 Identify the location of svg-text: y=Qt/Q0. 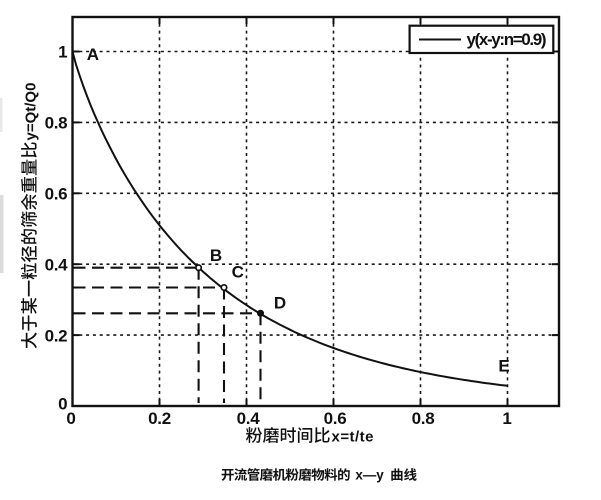
(31, 112).